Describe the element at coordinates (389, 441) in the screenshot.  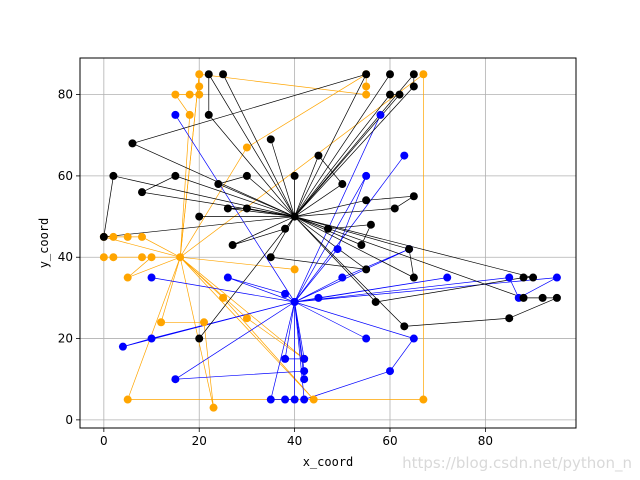
I see `x-tick-label: 60` at that location.